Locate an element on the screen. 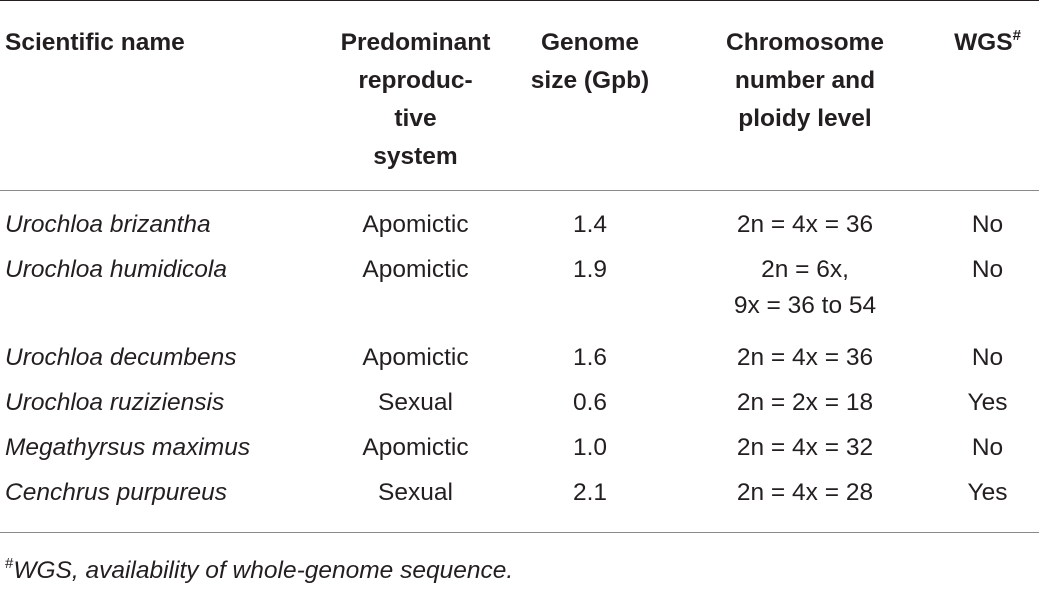 The image size is (1039, 596). cell-genome-size: 1.6 is located at coordinates (590, 357).